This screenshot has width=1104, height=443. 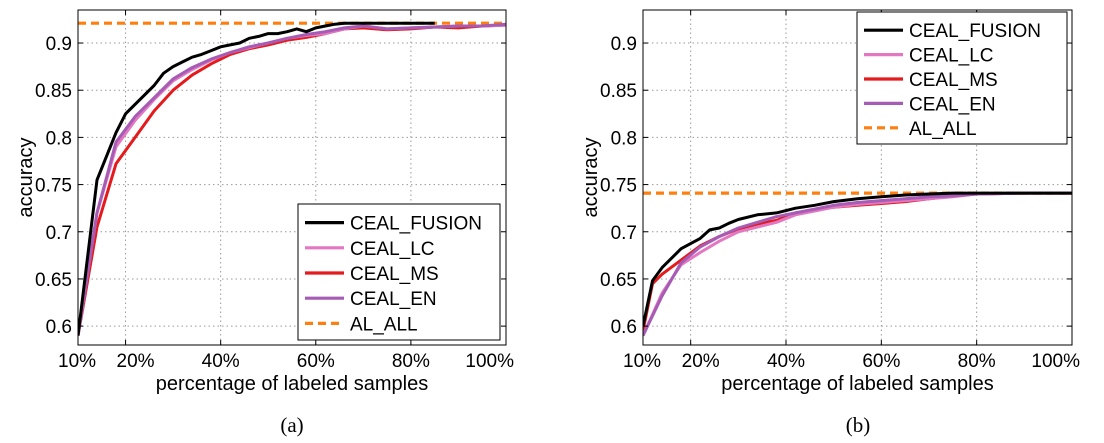 I want to click on panel-caption: (a), so click(x=291, y=425).